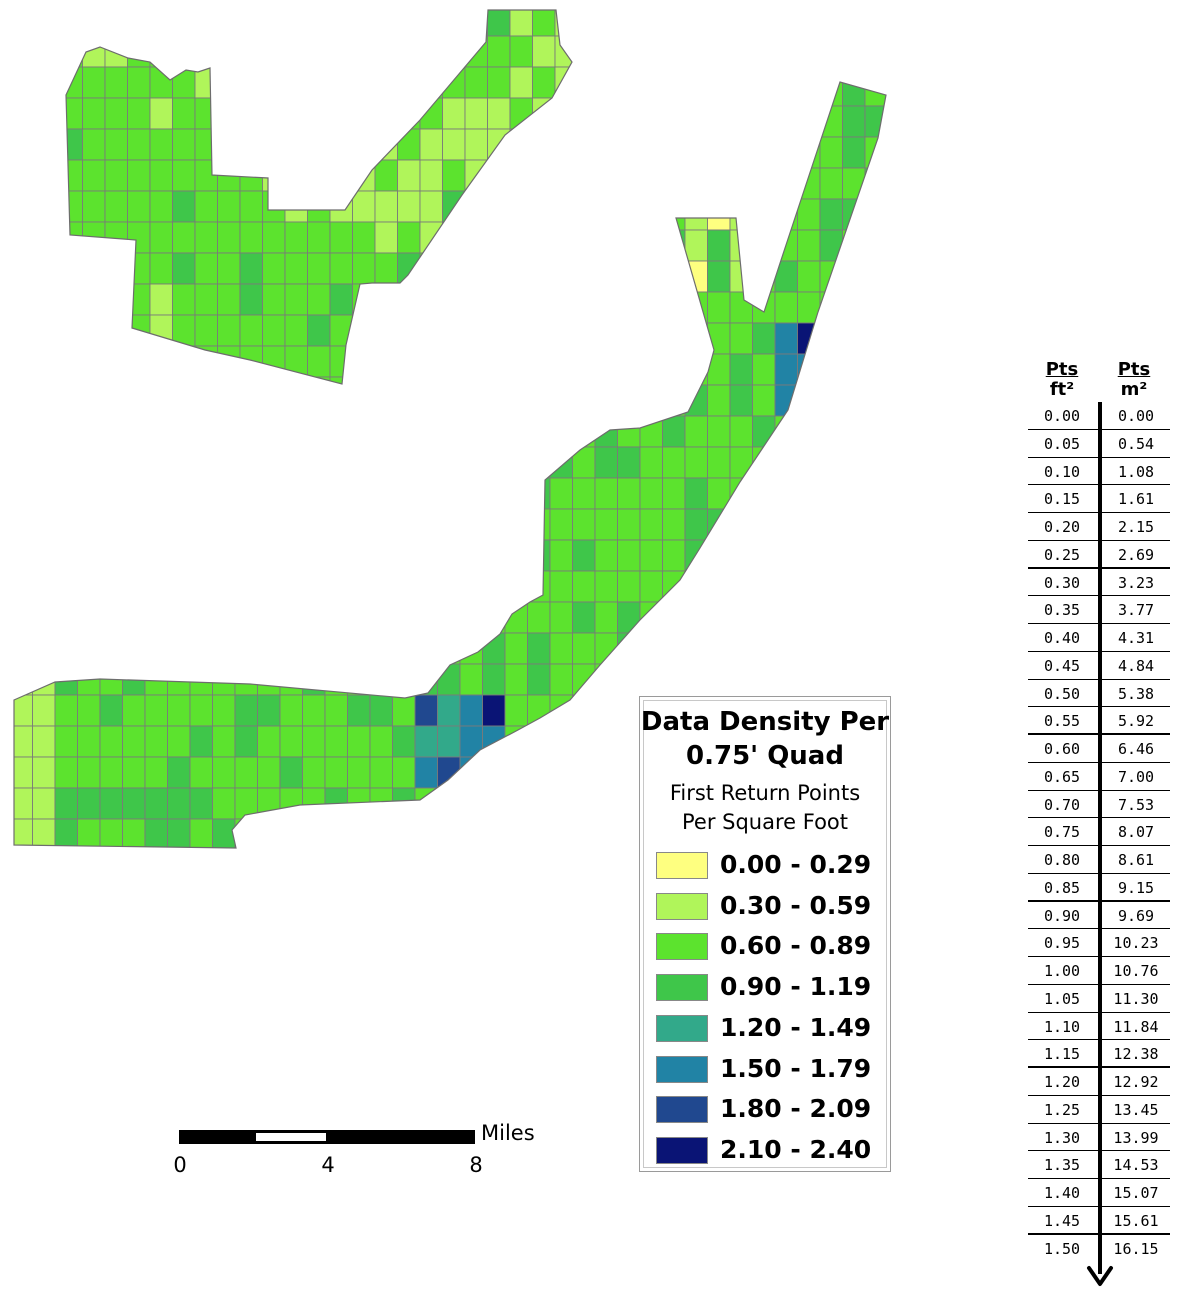 This screenshot has width=1179, height=1292. Describe the element at coordinates (764, 822) in the screenshot. I see `legend-subtitle-line2: Per Square Foot` at that location.